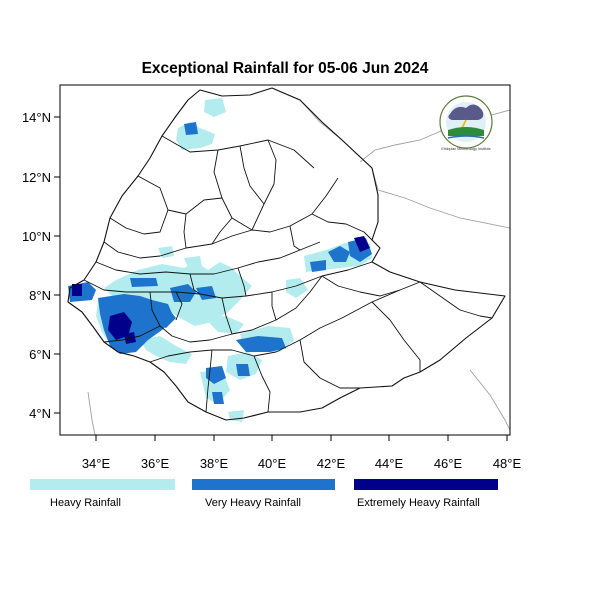 The width and height of the screenshot is (600, 600). I want to click on x-tick-label: 44°E, so click(389, 463).